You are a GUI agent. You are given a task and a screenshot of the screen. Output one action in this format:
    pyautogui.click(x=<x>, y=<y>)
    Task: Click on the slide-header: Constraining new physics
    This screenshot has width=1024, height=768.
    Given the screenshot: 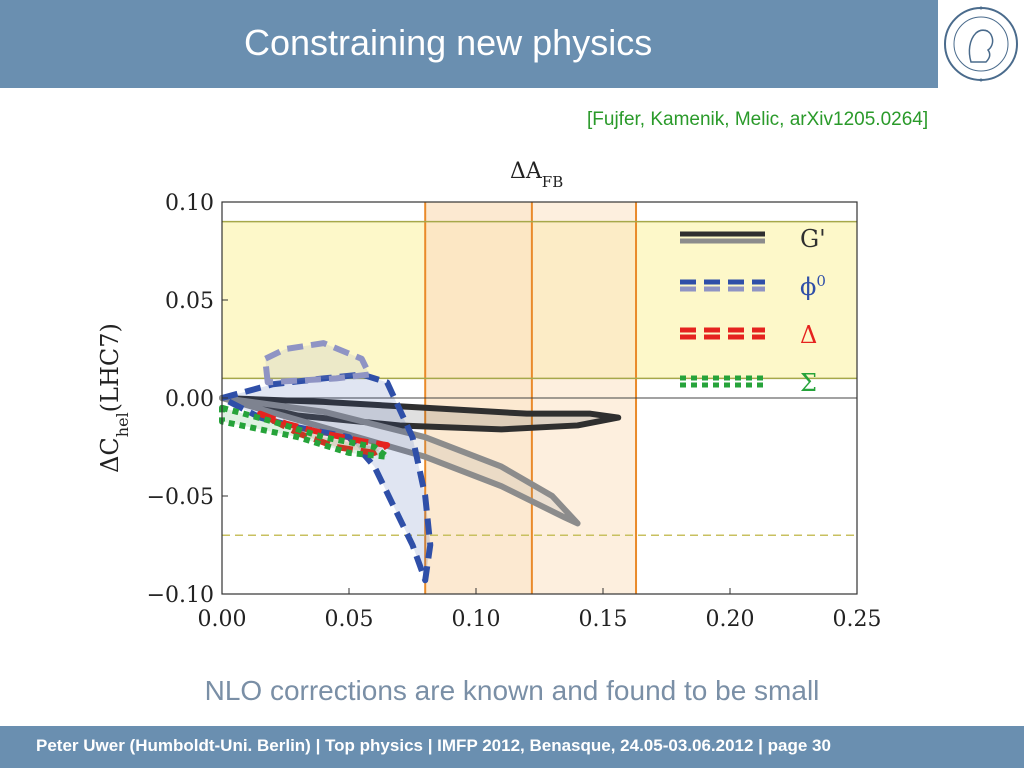 What is the action you would take?
    pyautogui.click(x=512, y=44)
    